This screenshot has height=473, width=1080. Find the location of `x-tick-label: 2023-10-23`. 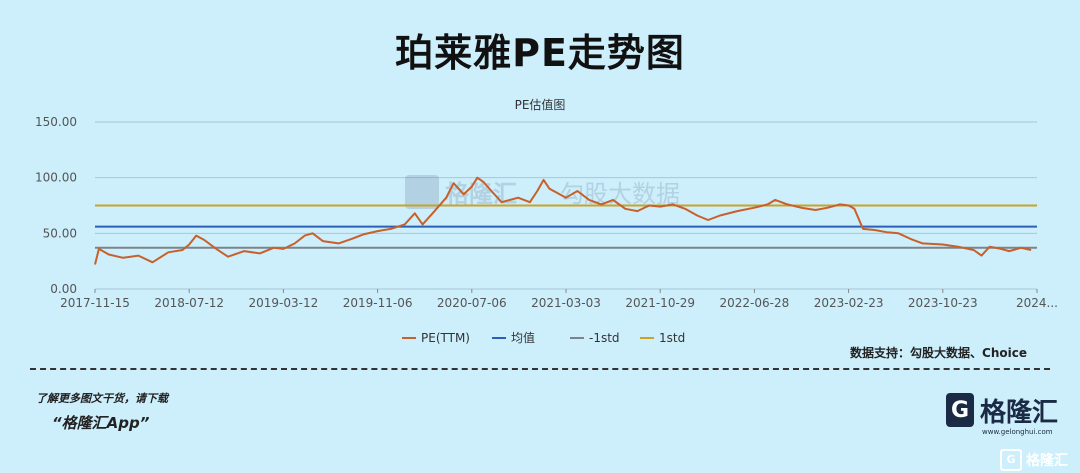

x-tick-label: 2023-10-23 is located at coordinates (943, 303).